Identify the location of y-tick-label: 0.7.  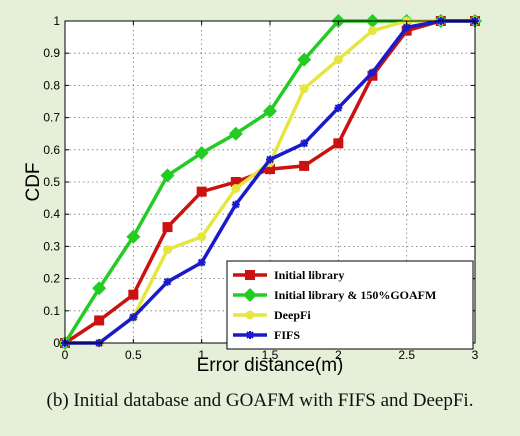
(51, 118).